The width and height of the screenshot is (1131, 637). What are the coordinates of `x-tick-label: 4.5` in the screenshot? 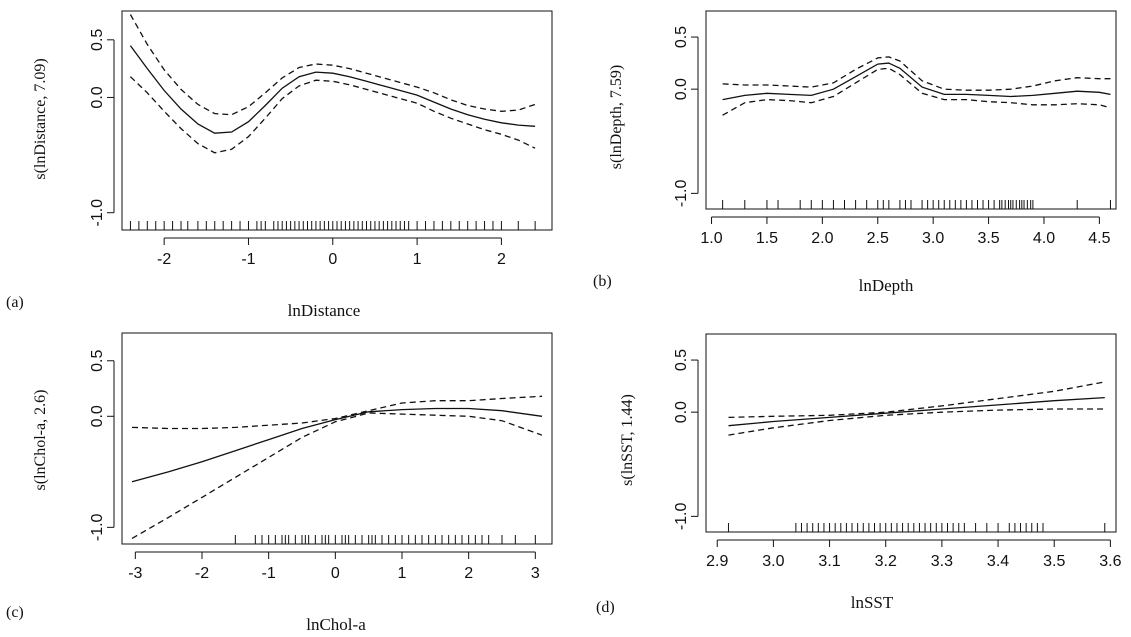 It's located at (1099, 238).